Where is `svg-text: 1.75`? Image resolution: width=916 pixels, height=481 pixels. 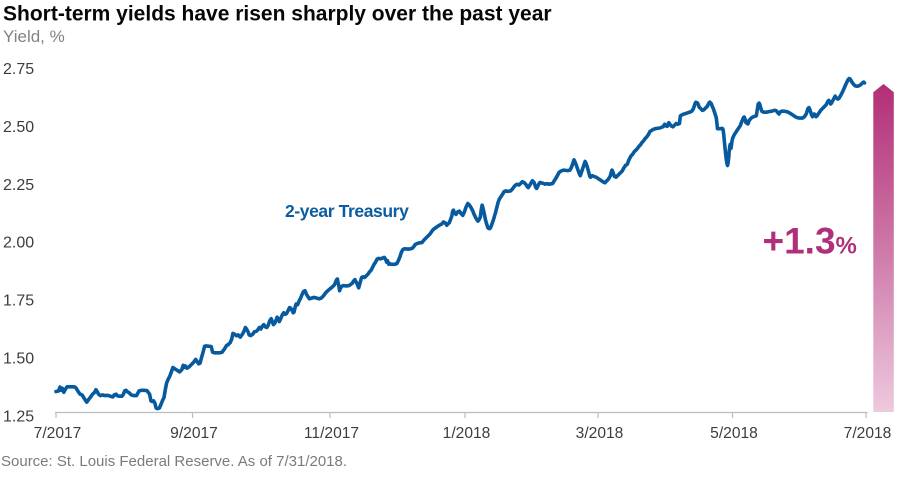
svg-text: 1.75 is located at coordinates (18, 301).